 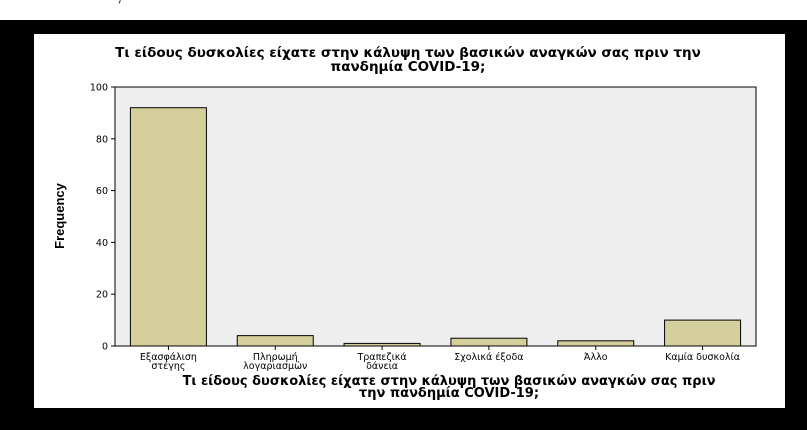 I want to click on clipped-text-fragment: ʹ, so click(x=120, y=7).